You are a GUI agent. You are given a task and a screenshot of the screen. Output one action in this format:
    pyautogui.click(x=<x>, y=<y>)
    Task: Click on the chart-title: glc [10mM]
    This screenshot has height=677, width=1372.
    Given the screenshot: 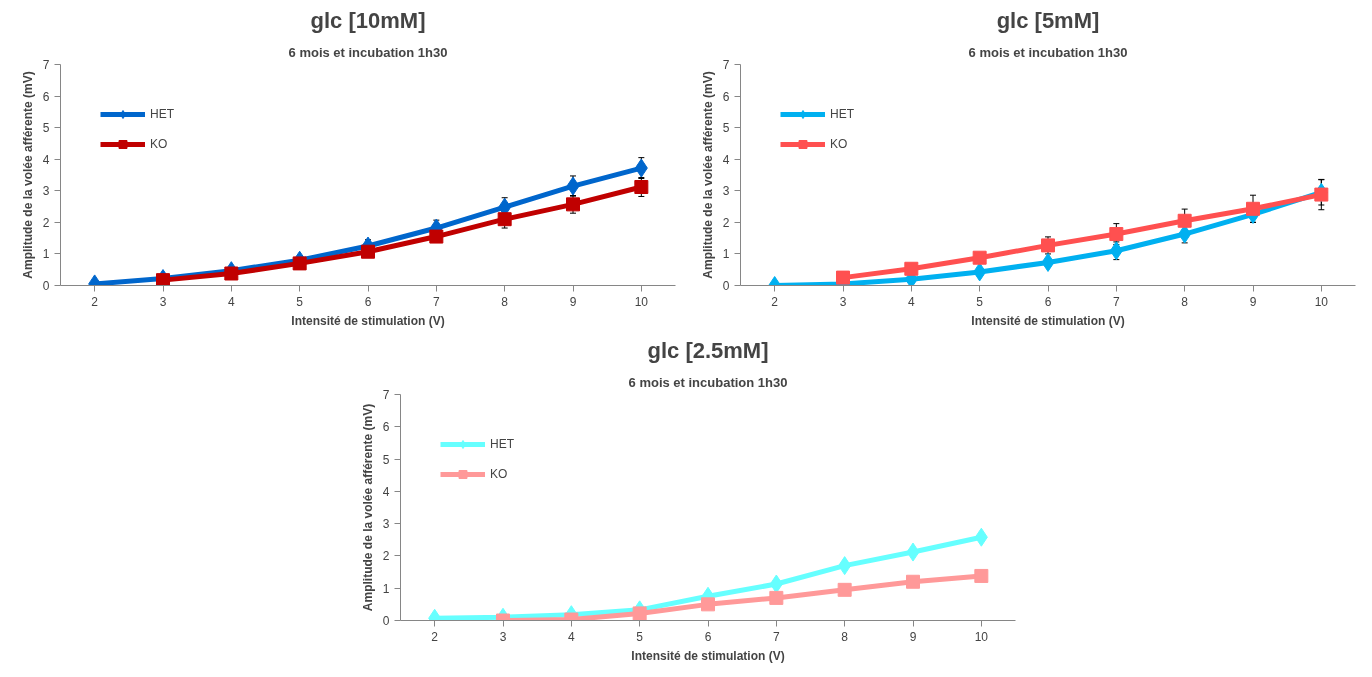 What is the action you would take?
    pyautogui.click(x=368, y=20)
    